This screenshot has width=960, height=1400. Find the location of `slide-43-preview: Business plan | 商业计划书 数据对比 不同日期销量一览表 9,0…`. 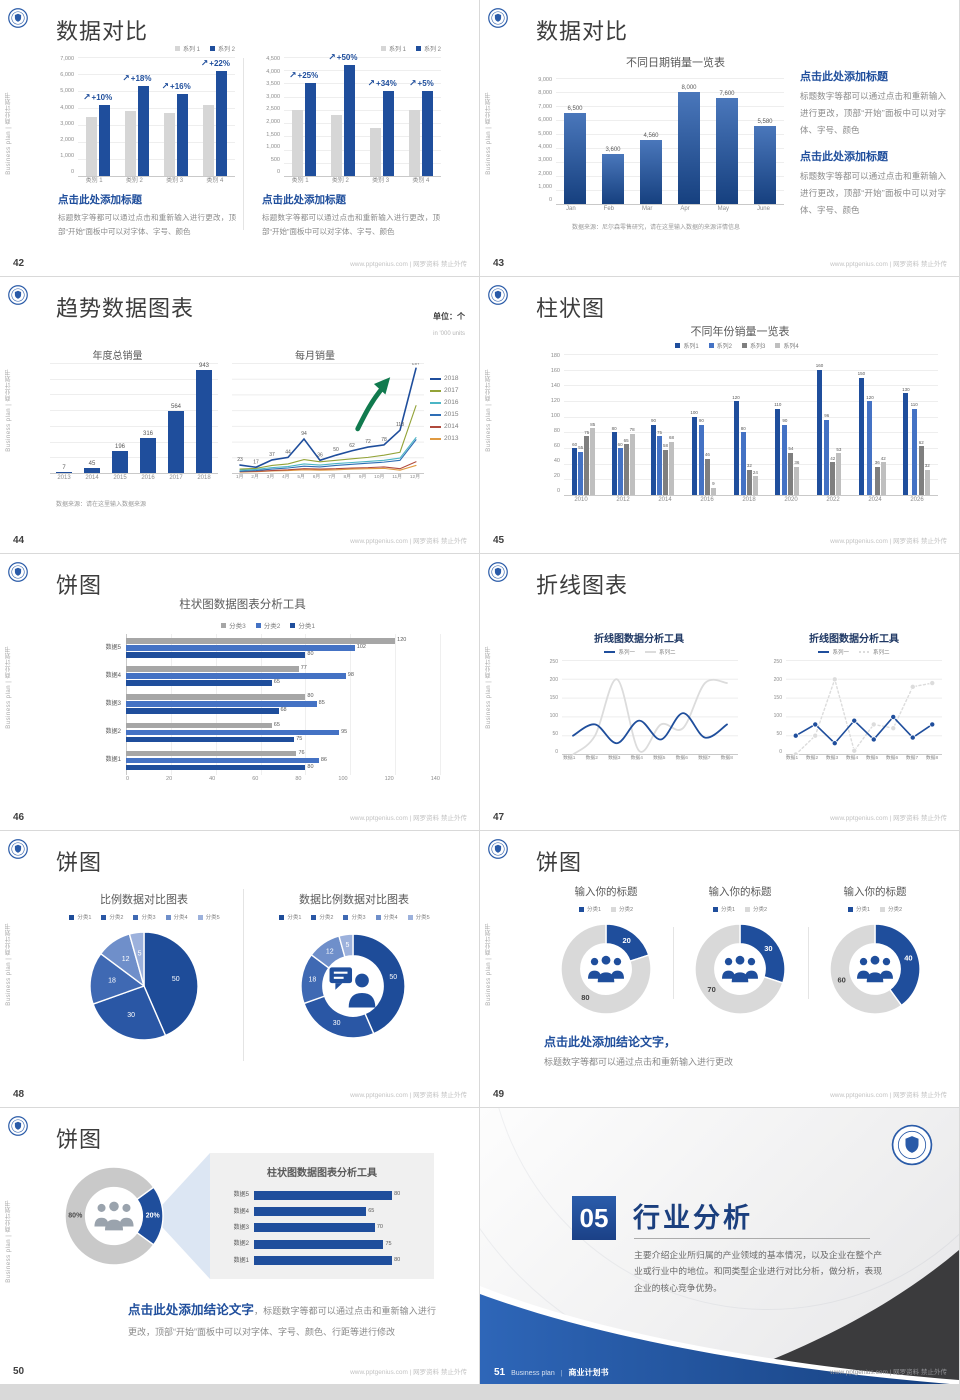

slide-43-preview: Business plan | 商业计划书 数据对比 不同日期销量一览表 9,0… is located at coordinates (719, 138).